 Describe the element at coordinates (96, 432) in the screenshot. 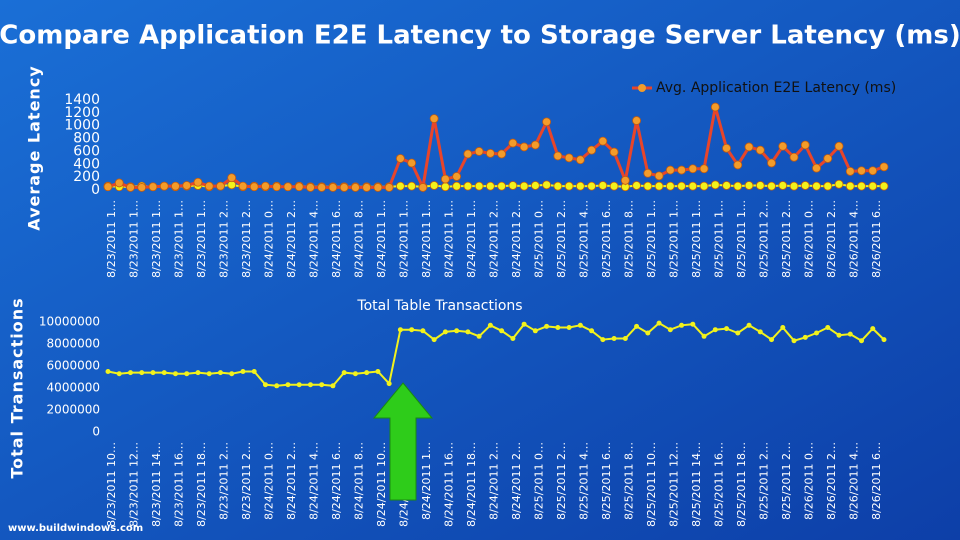

I see `y-tick-label: 0` at that location.